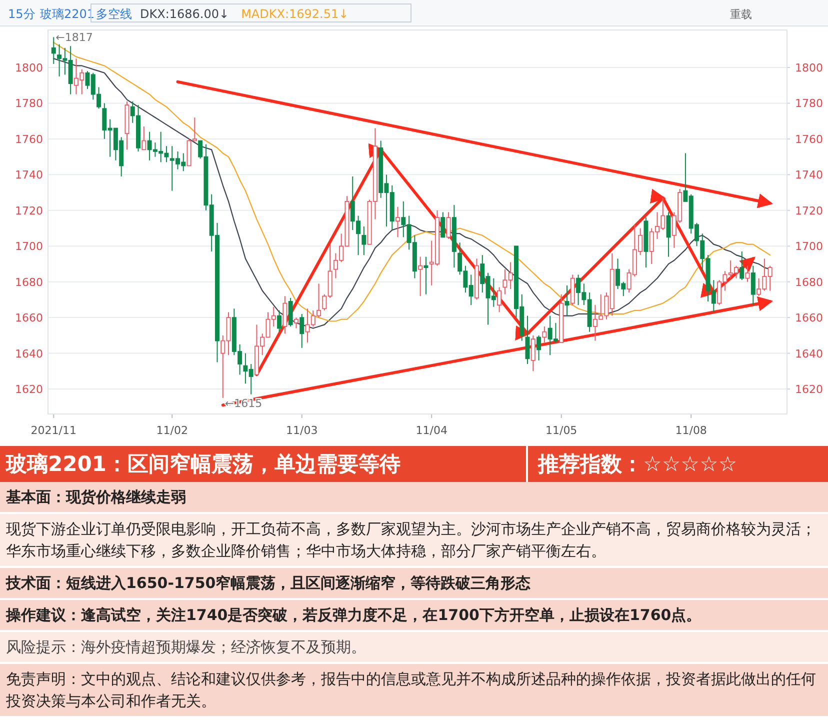 The height and width of the screenshot is (720, 828). Describe the element at coordinates (29, 389) in the screenshot. I see `y-tick-label: 1620` at that location.